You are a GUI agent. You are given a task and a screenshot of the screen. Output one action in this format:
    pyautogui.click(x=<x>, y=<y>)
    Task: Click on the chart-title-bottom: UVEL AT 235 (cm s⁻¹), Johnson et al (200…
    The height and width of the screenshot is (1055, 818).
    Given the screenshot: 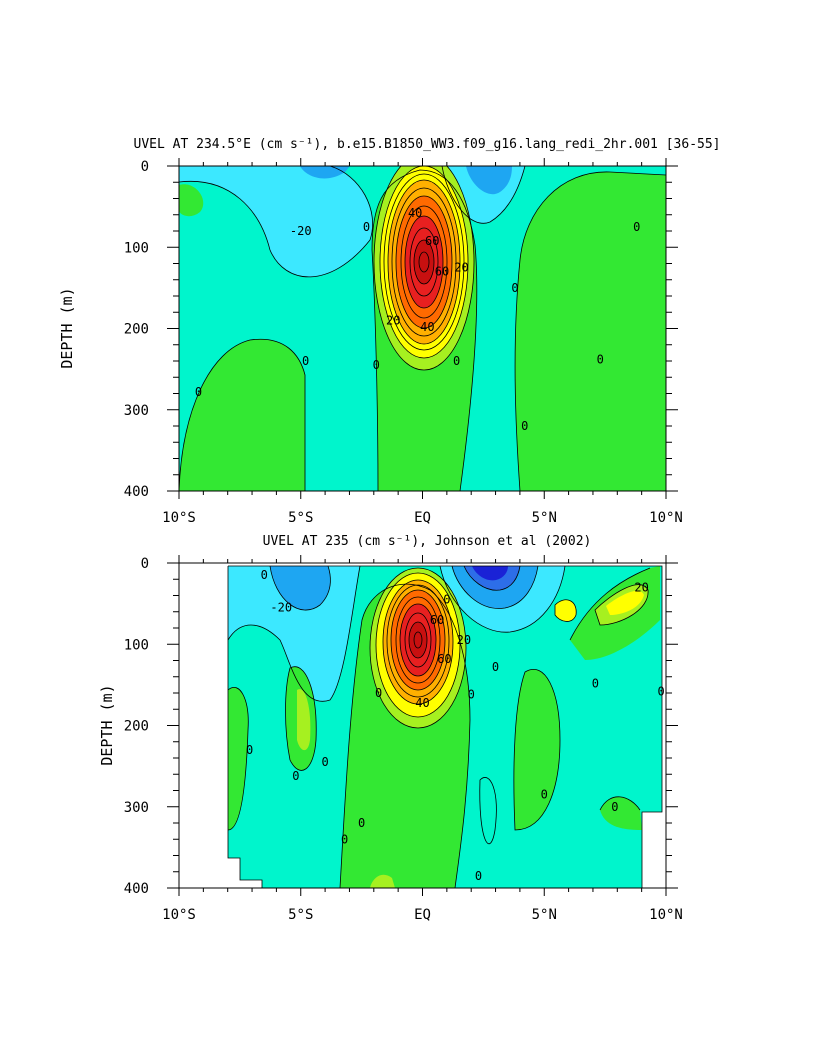 What is the action you would take?
    pyautogui.click(x=427, y=541)
    